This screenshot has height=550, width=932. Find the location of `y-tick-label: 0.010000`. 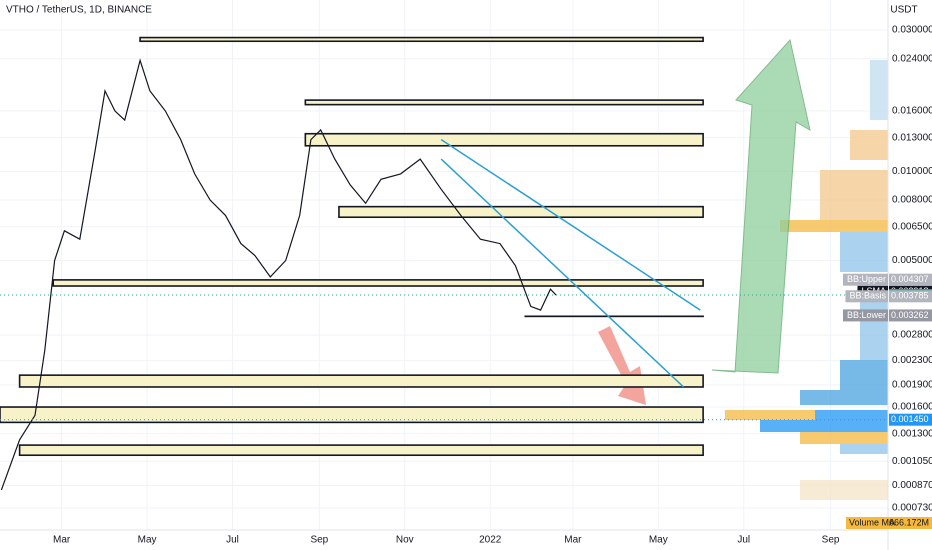

y-tick-label: 0.010000 is located at coordinates (912, 171).